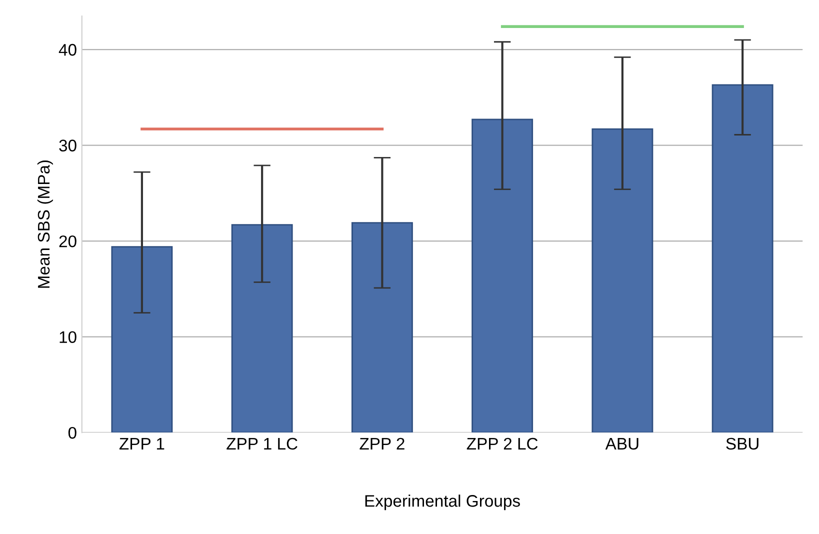 Image resolution: width=819 pixels, height=534 pixels. I want to click on y-tick-label: 20, so click(67, 241).